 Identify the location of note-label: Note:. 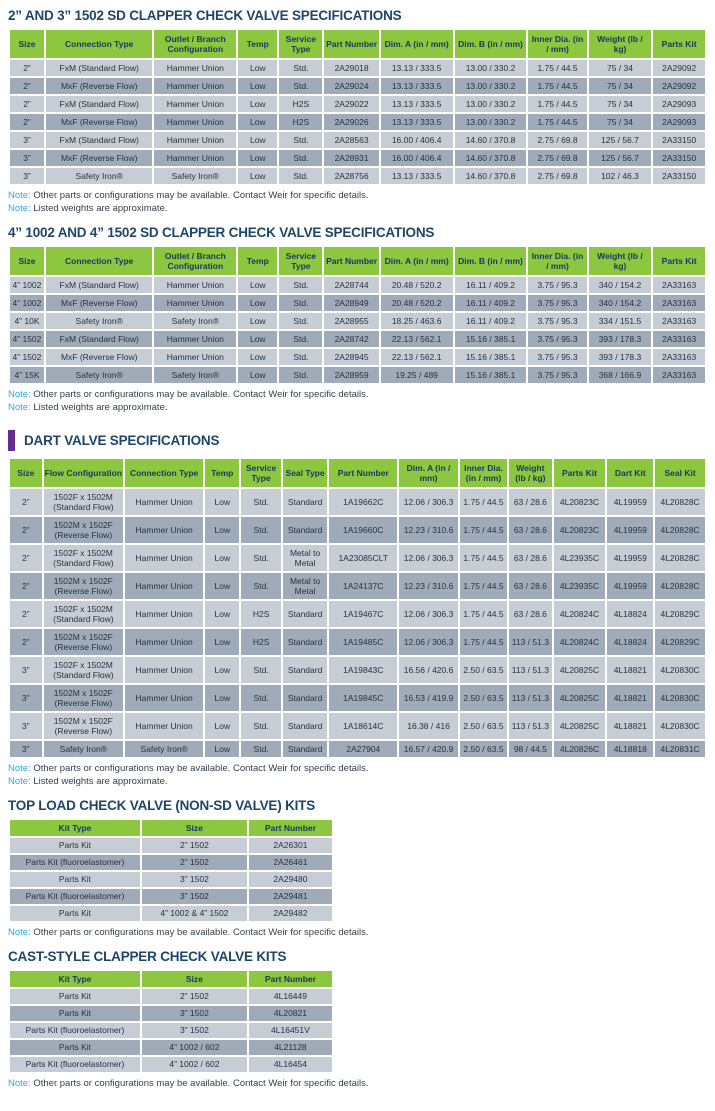
(19, 407).